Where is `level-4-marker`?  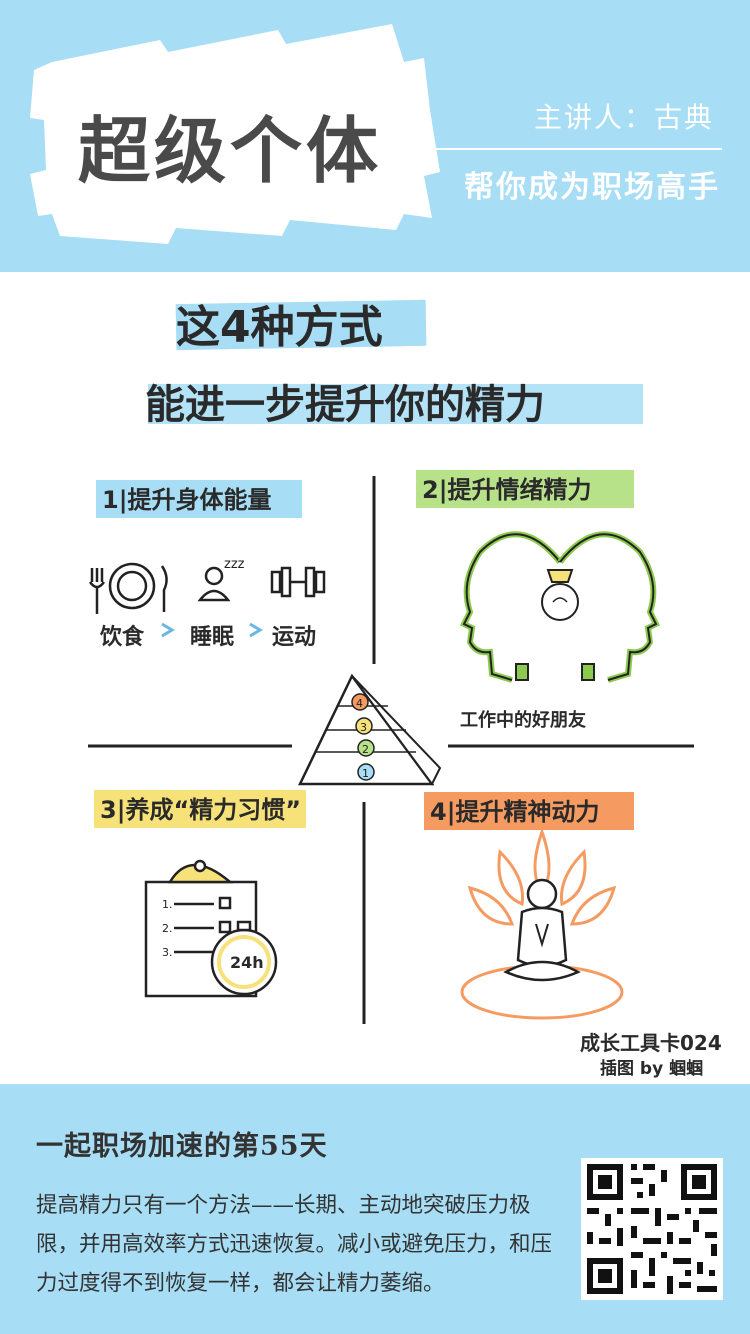
level-4-marker is located at coordinates (360, 702).